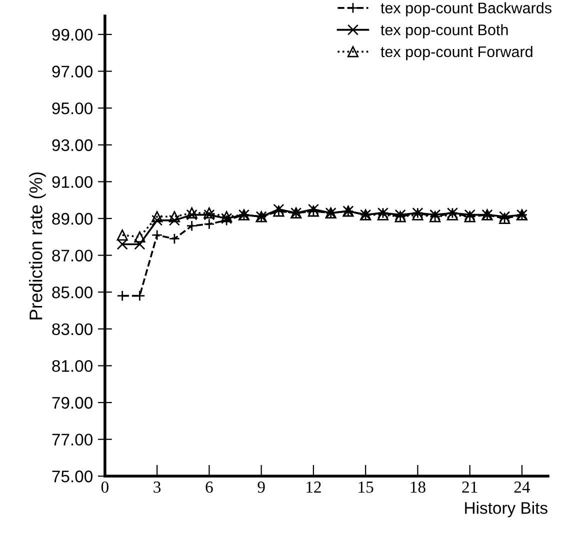 This screenshot has height=535, width=583. Describe the element at coordinates (313, 487) in the screenshot. I see `x-tick-label: 12` at that location.